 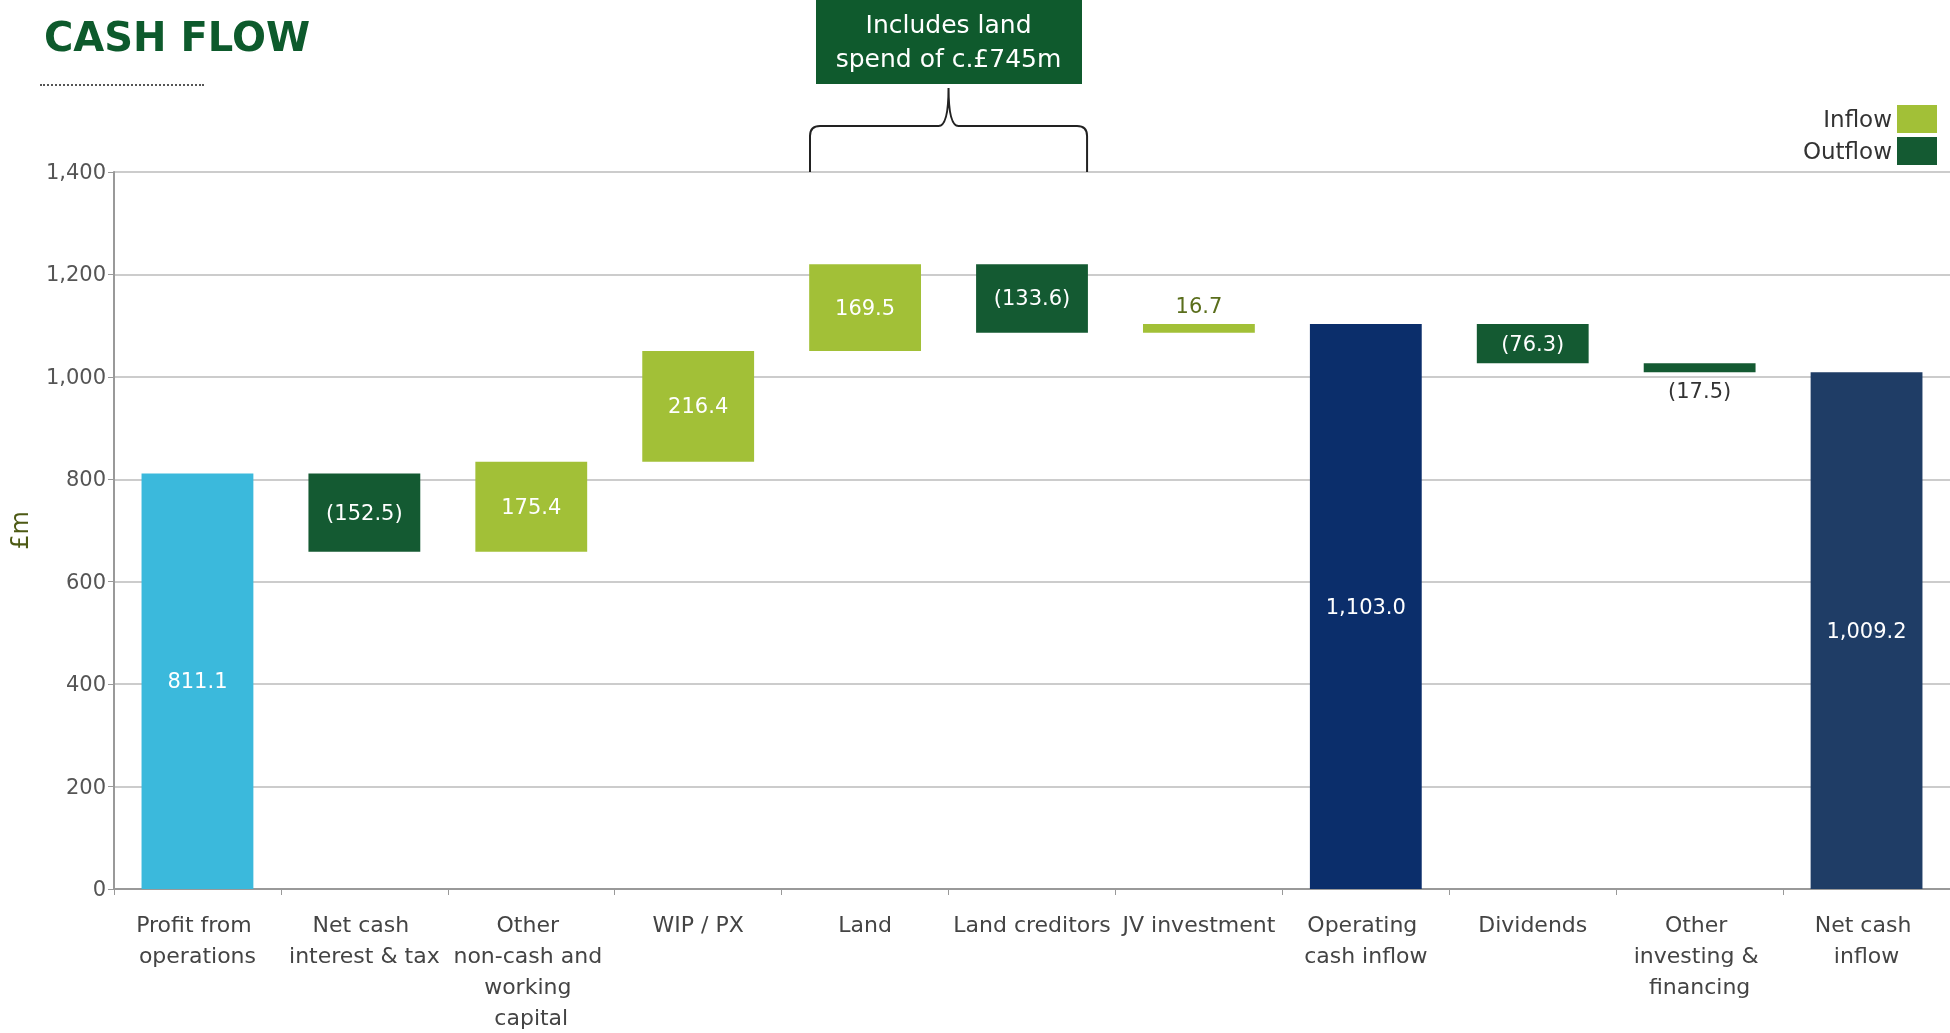 I want to click on x-tick-label: Other non-cash and working capital, so click(x=531, y=971).